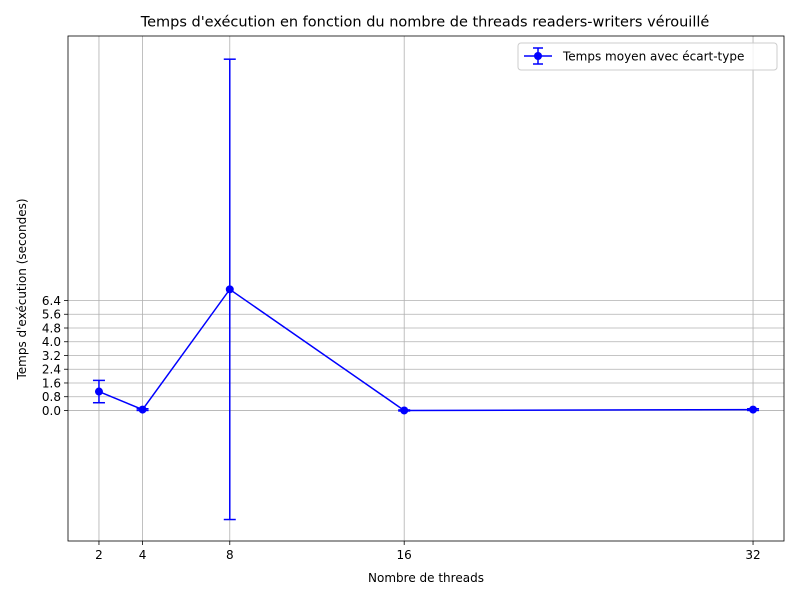  I want to click on y-tick-label: 5.6, so click(51, 315).